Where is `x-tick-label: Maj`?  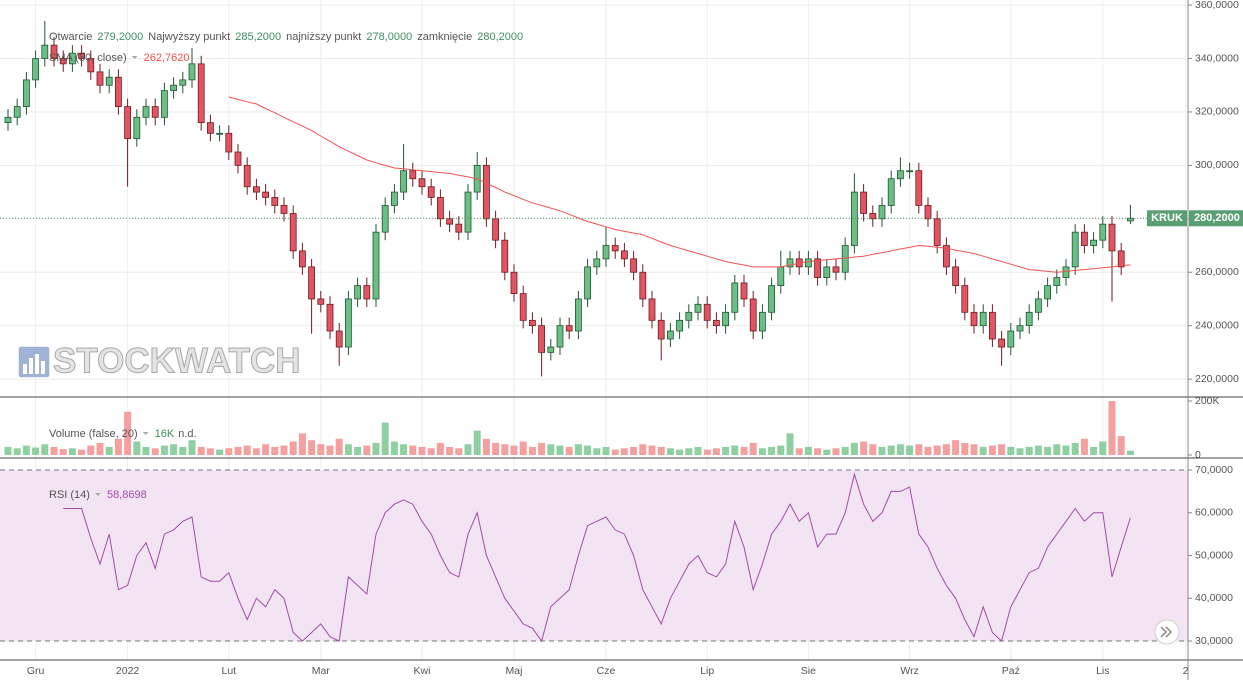
x-tick-label: Maj is located at coordinates (514, 671).